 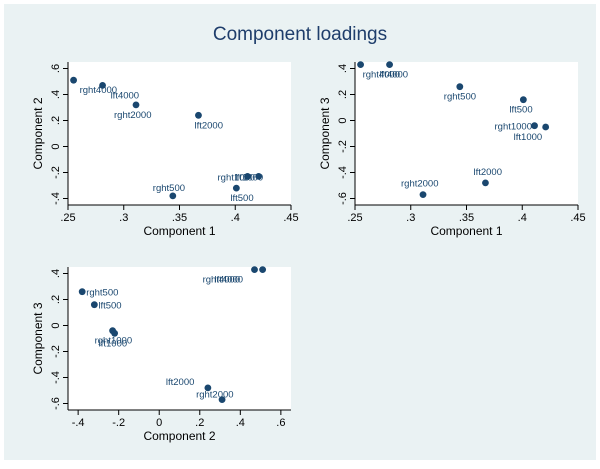 What do you see at coordinates (159, 423) in the screenshot?
I see `x-tick-label: 0` at bounding box center [159, 423].